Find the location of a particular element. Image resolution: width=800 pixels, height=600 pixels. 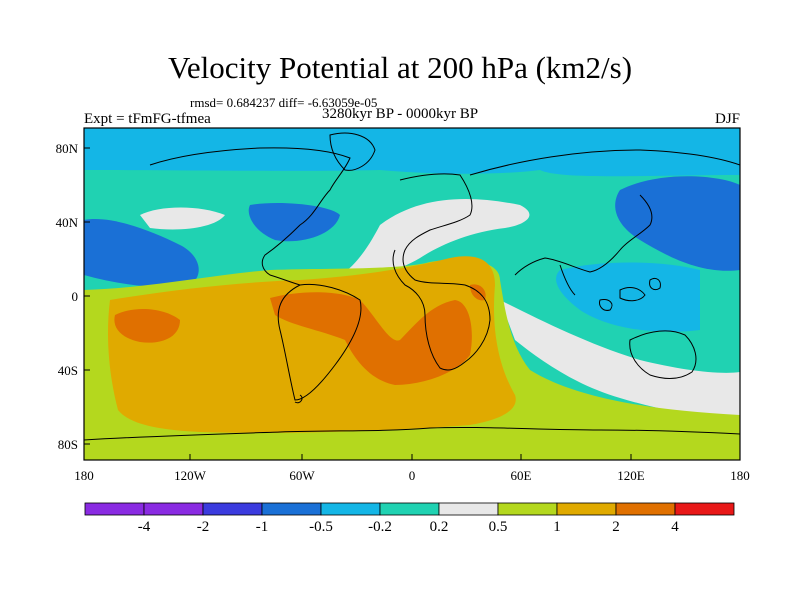

colorbar is located at coordinates (409, 509).